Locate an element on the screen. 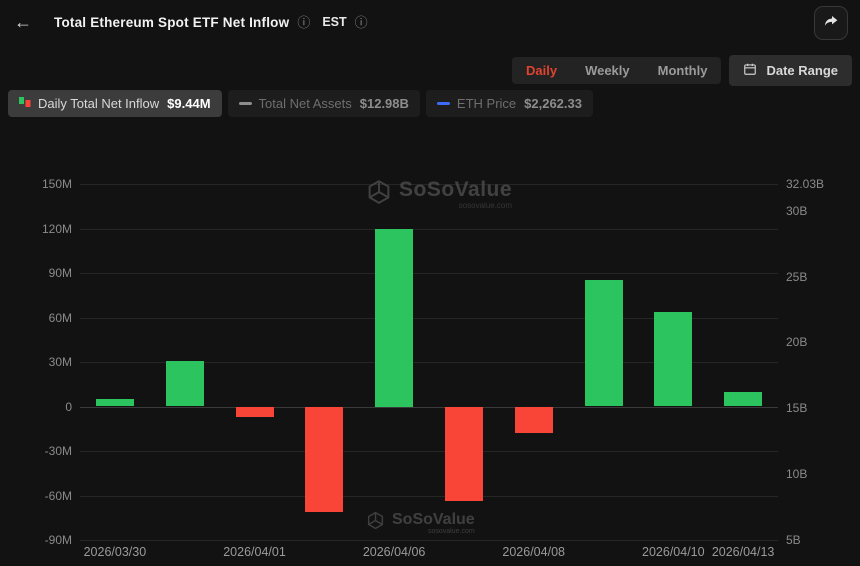 The height and width of the screenshot is (566, 860). legend-label: Daily Total Net Inflow is located at coordinates (99, 103).